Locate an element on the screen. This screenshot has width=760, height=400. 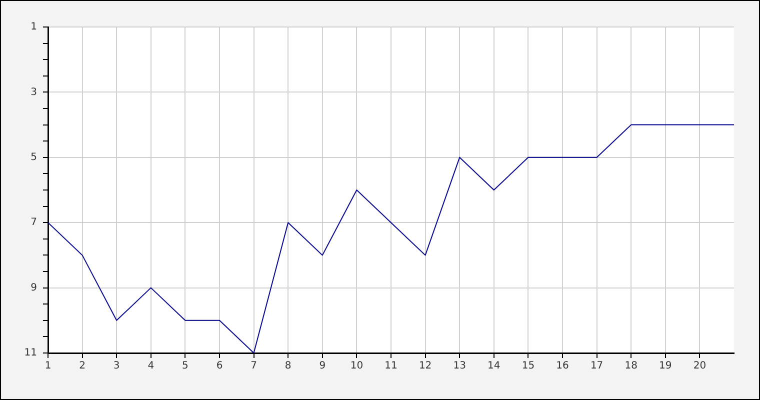
x-tick-label: 12 is located at coordinates (425, 366).